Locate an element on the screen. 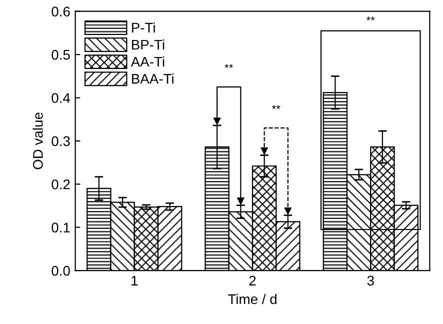 The width and height of the screenshot is (443, 324). y-tick-label: 0.1 is located at coordinates (61, 227).